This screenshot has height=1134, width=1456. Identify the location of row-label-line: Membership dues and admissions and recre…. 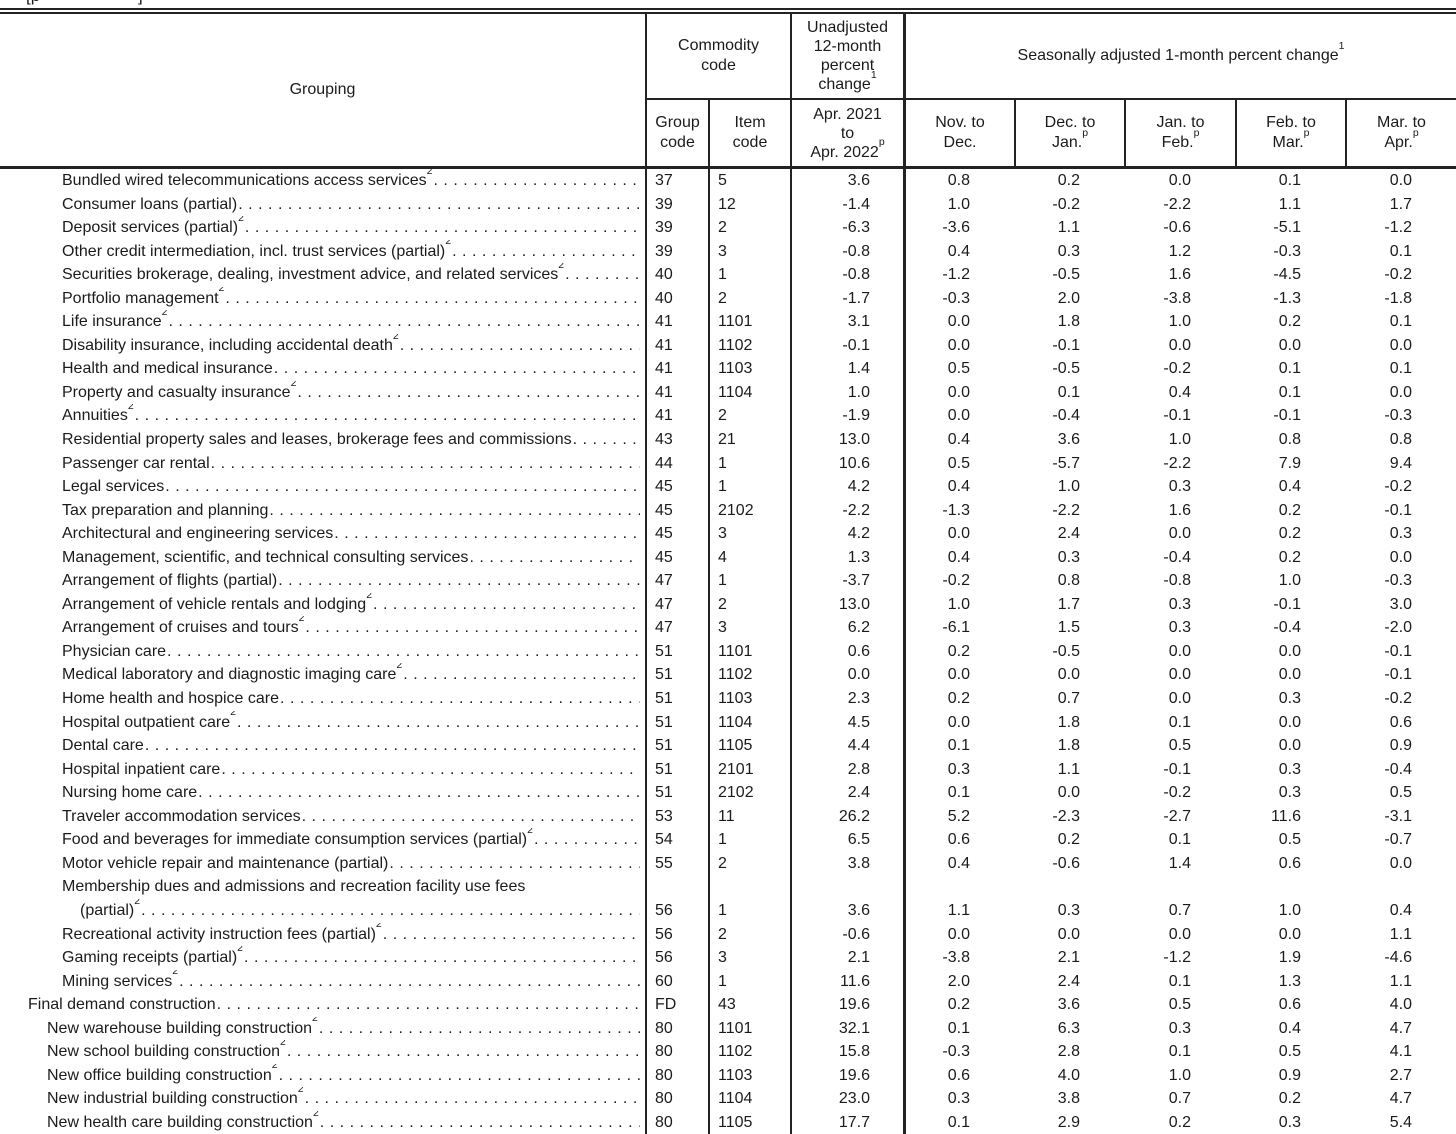
(320, 887).